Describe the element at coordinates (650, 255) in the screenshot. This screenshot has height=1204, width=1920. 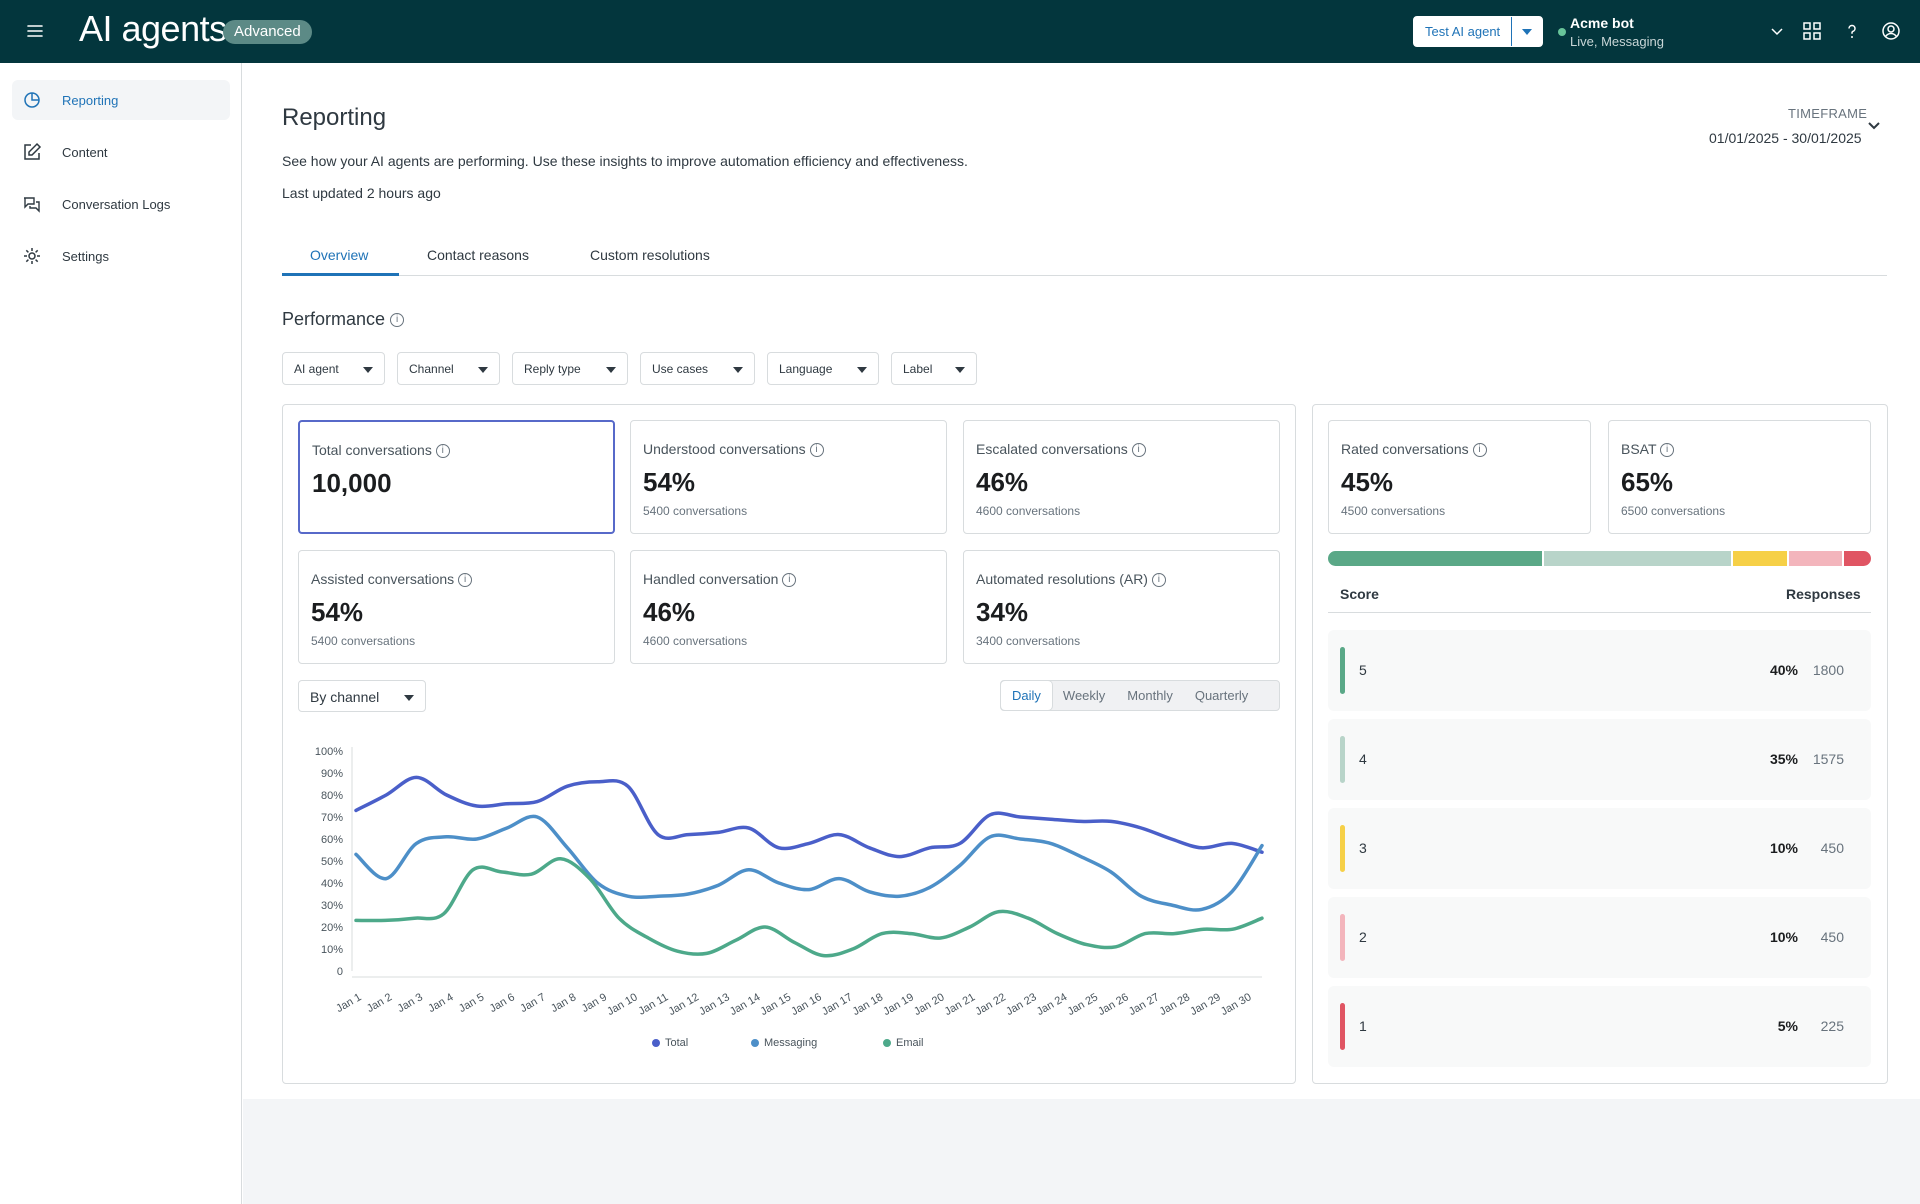
I see `tab-custom-resolutions: Custom resolutions` at that location.